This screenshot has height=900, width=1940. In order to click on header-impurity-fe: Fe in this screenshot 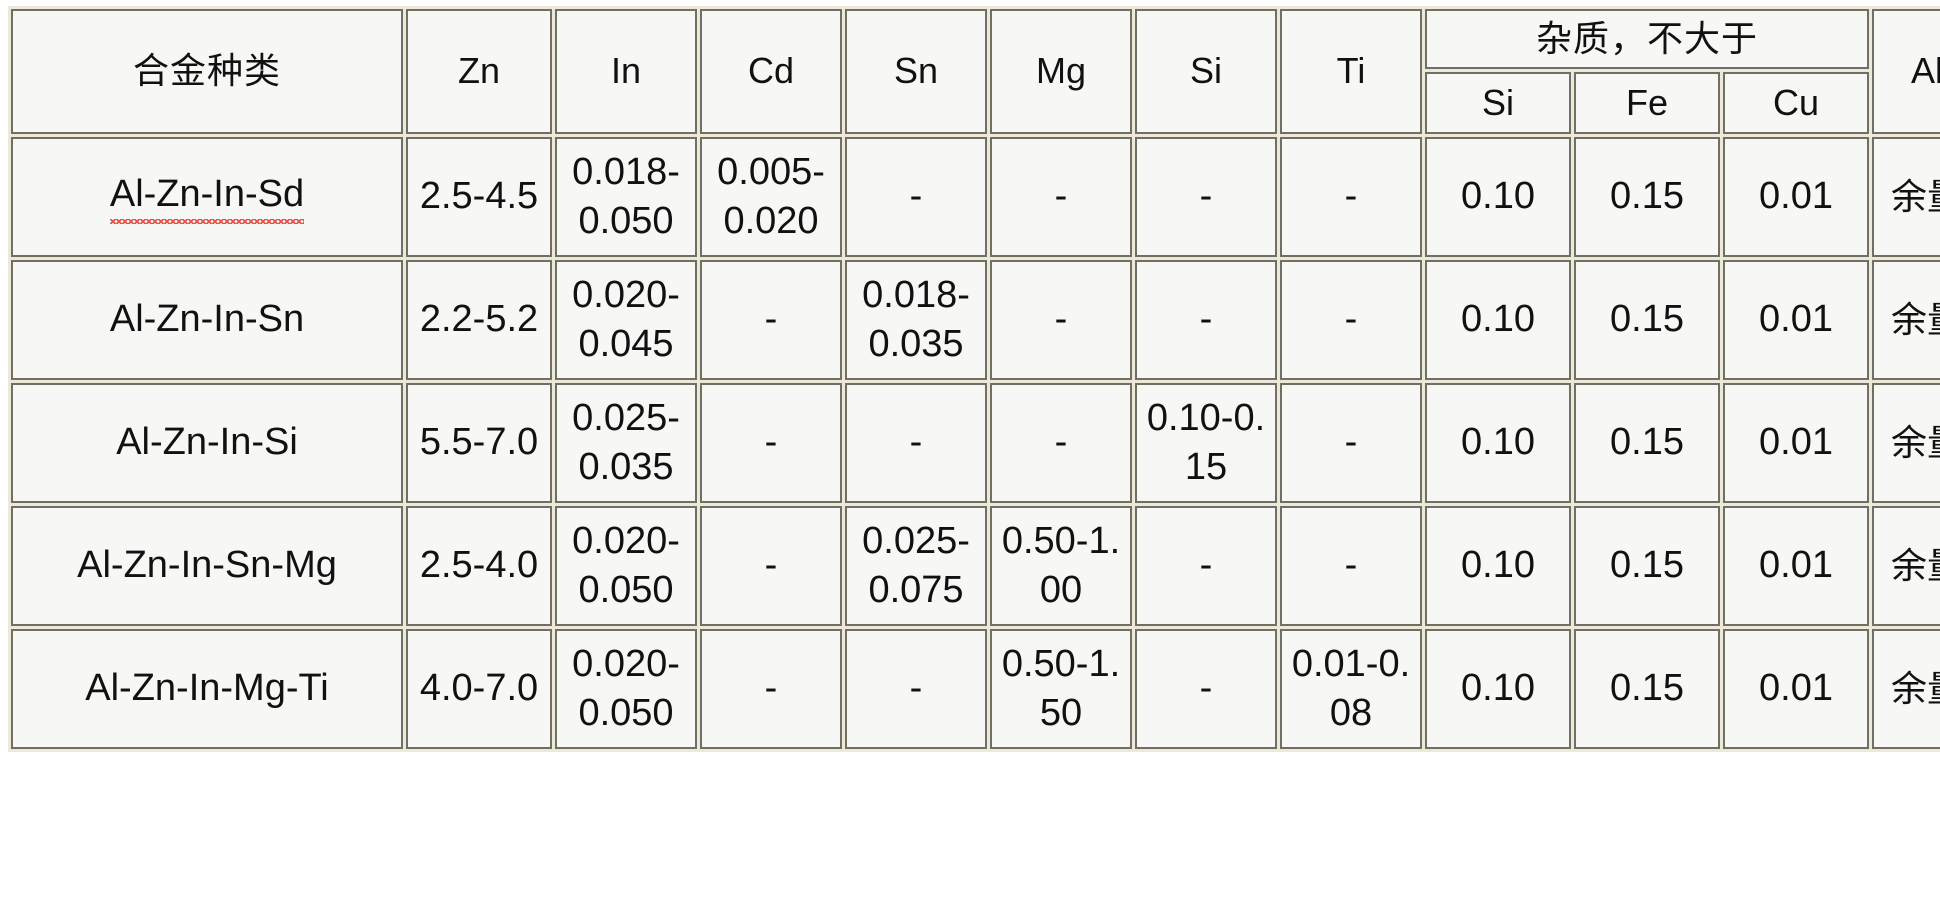, I will do `click(1647, 103)`.